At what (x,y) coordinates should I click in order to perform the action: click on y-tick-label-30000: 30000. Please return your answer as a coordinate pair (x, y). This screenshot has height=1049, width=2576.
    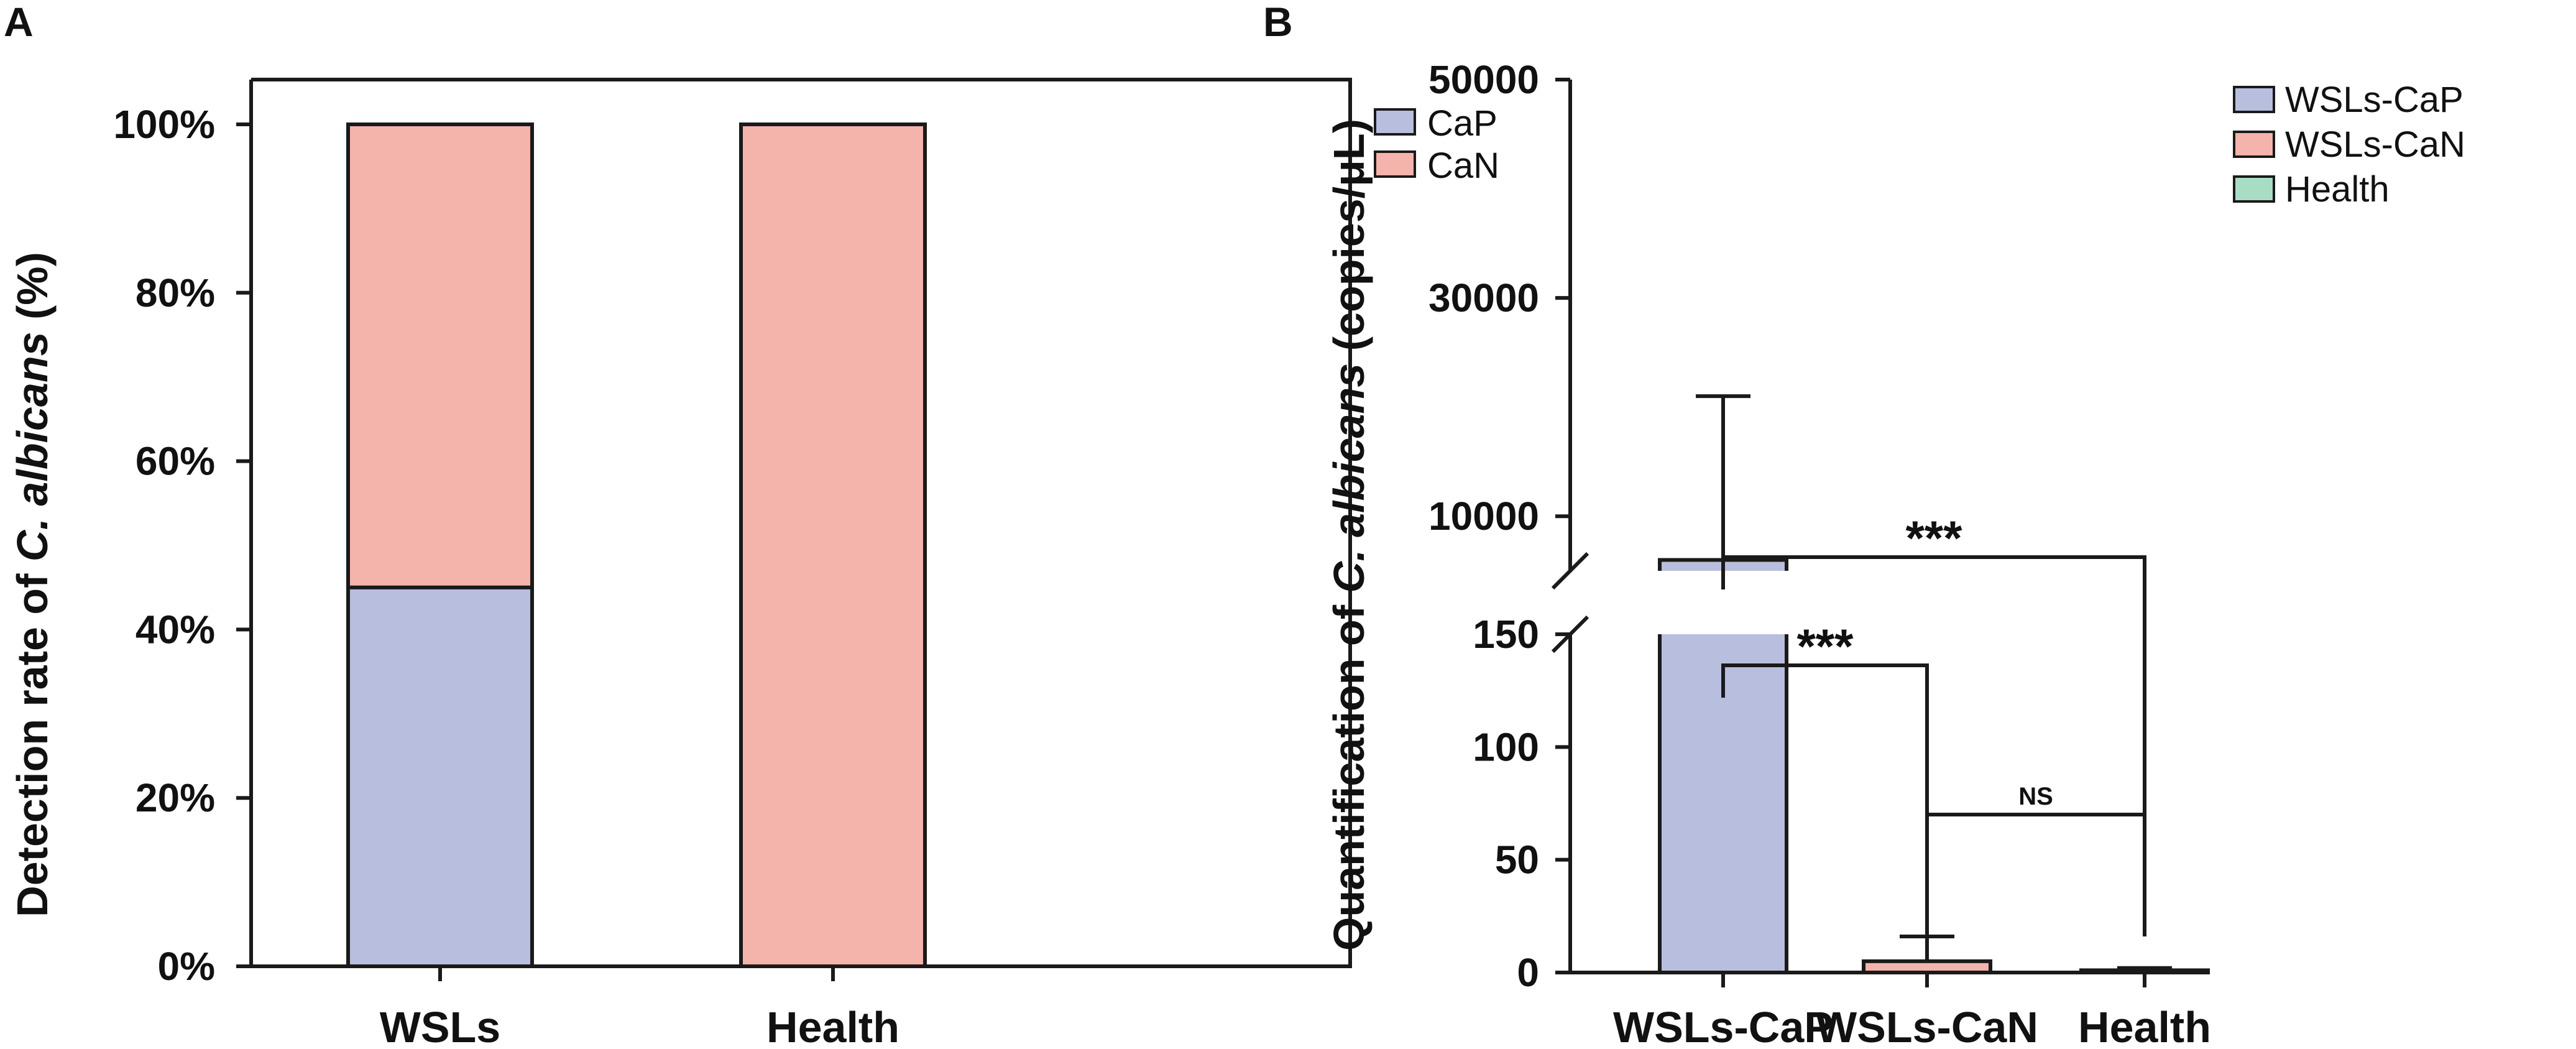
    Looking at the image, I should click on (1483, 297).